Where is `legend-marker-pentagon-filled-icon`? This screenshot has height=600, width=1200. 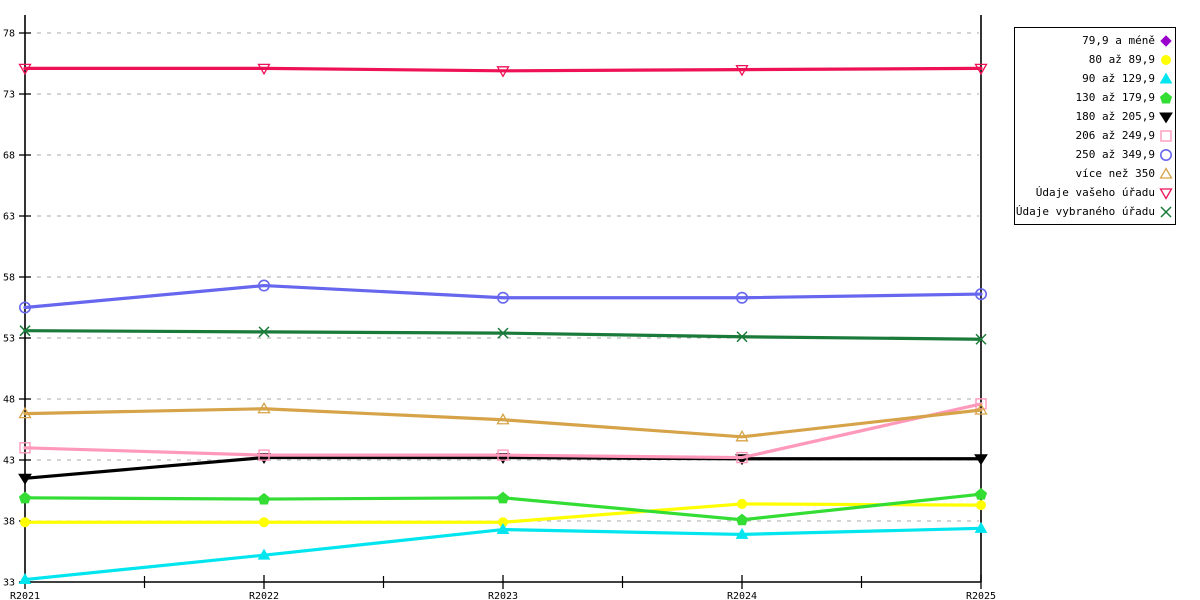
legend-marker-pentagon-filled-icon is located at coordinates (1166, 98).